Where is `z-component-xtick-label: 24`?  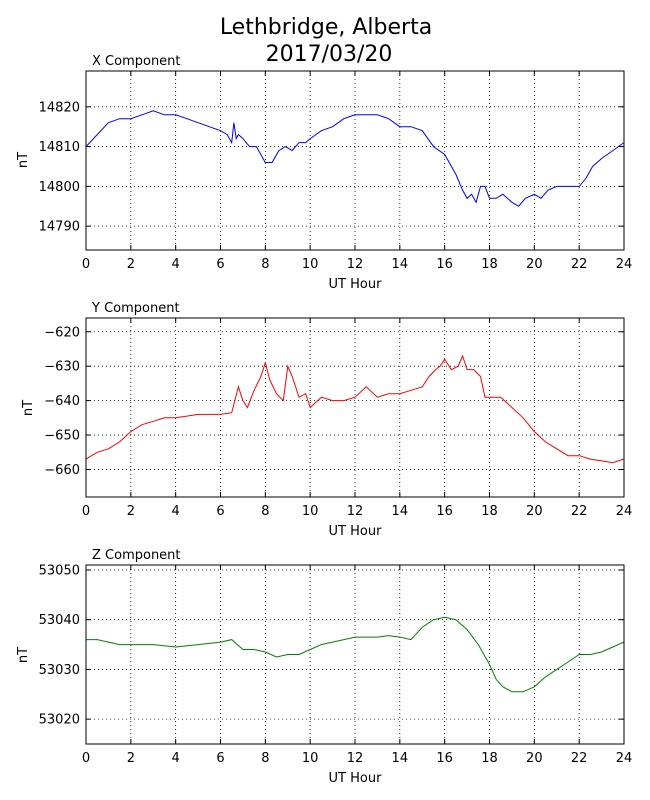 z-component-xtick-label: 24 is located at coordinates (624, 758).